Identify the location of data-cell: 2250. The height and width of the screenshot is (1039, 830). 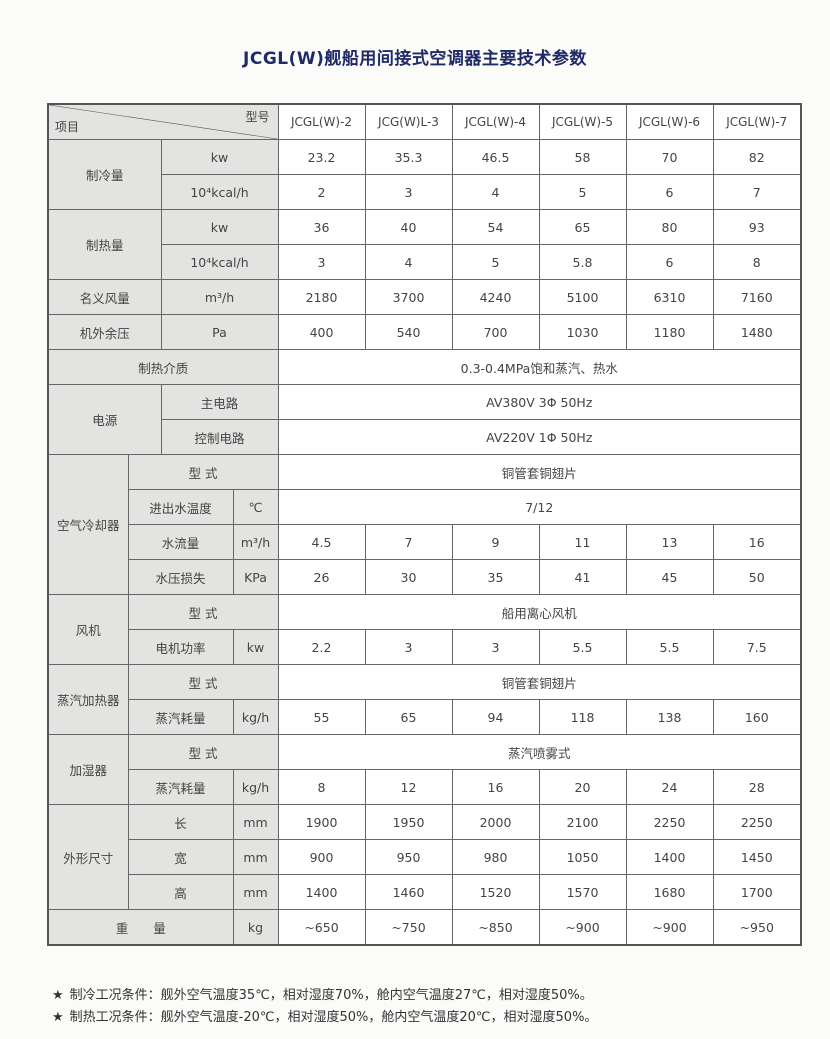
(669, 822).